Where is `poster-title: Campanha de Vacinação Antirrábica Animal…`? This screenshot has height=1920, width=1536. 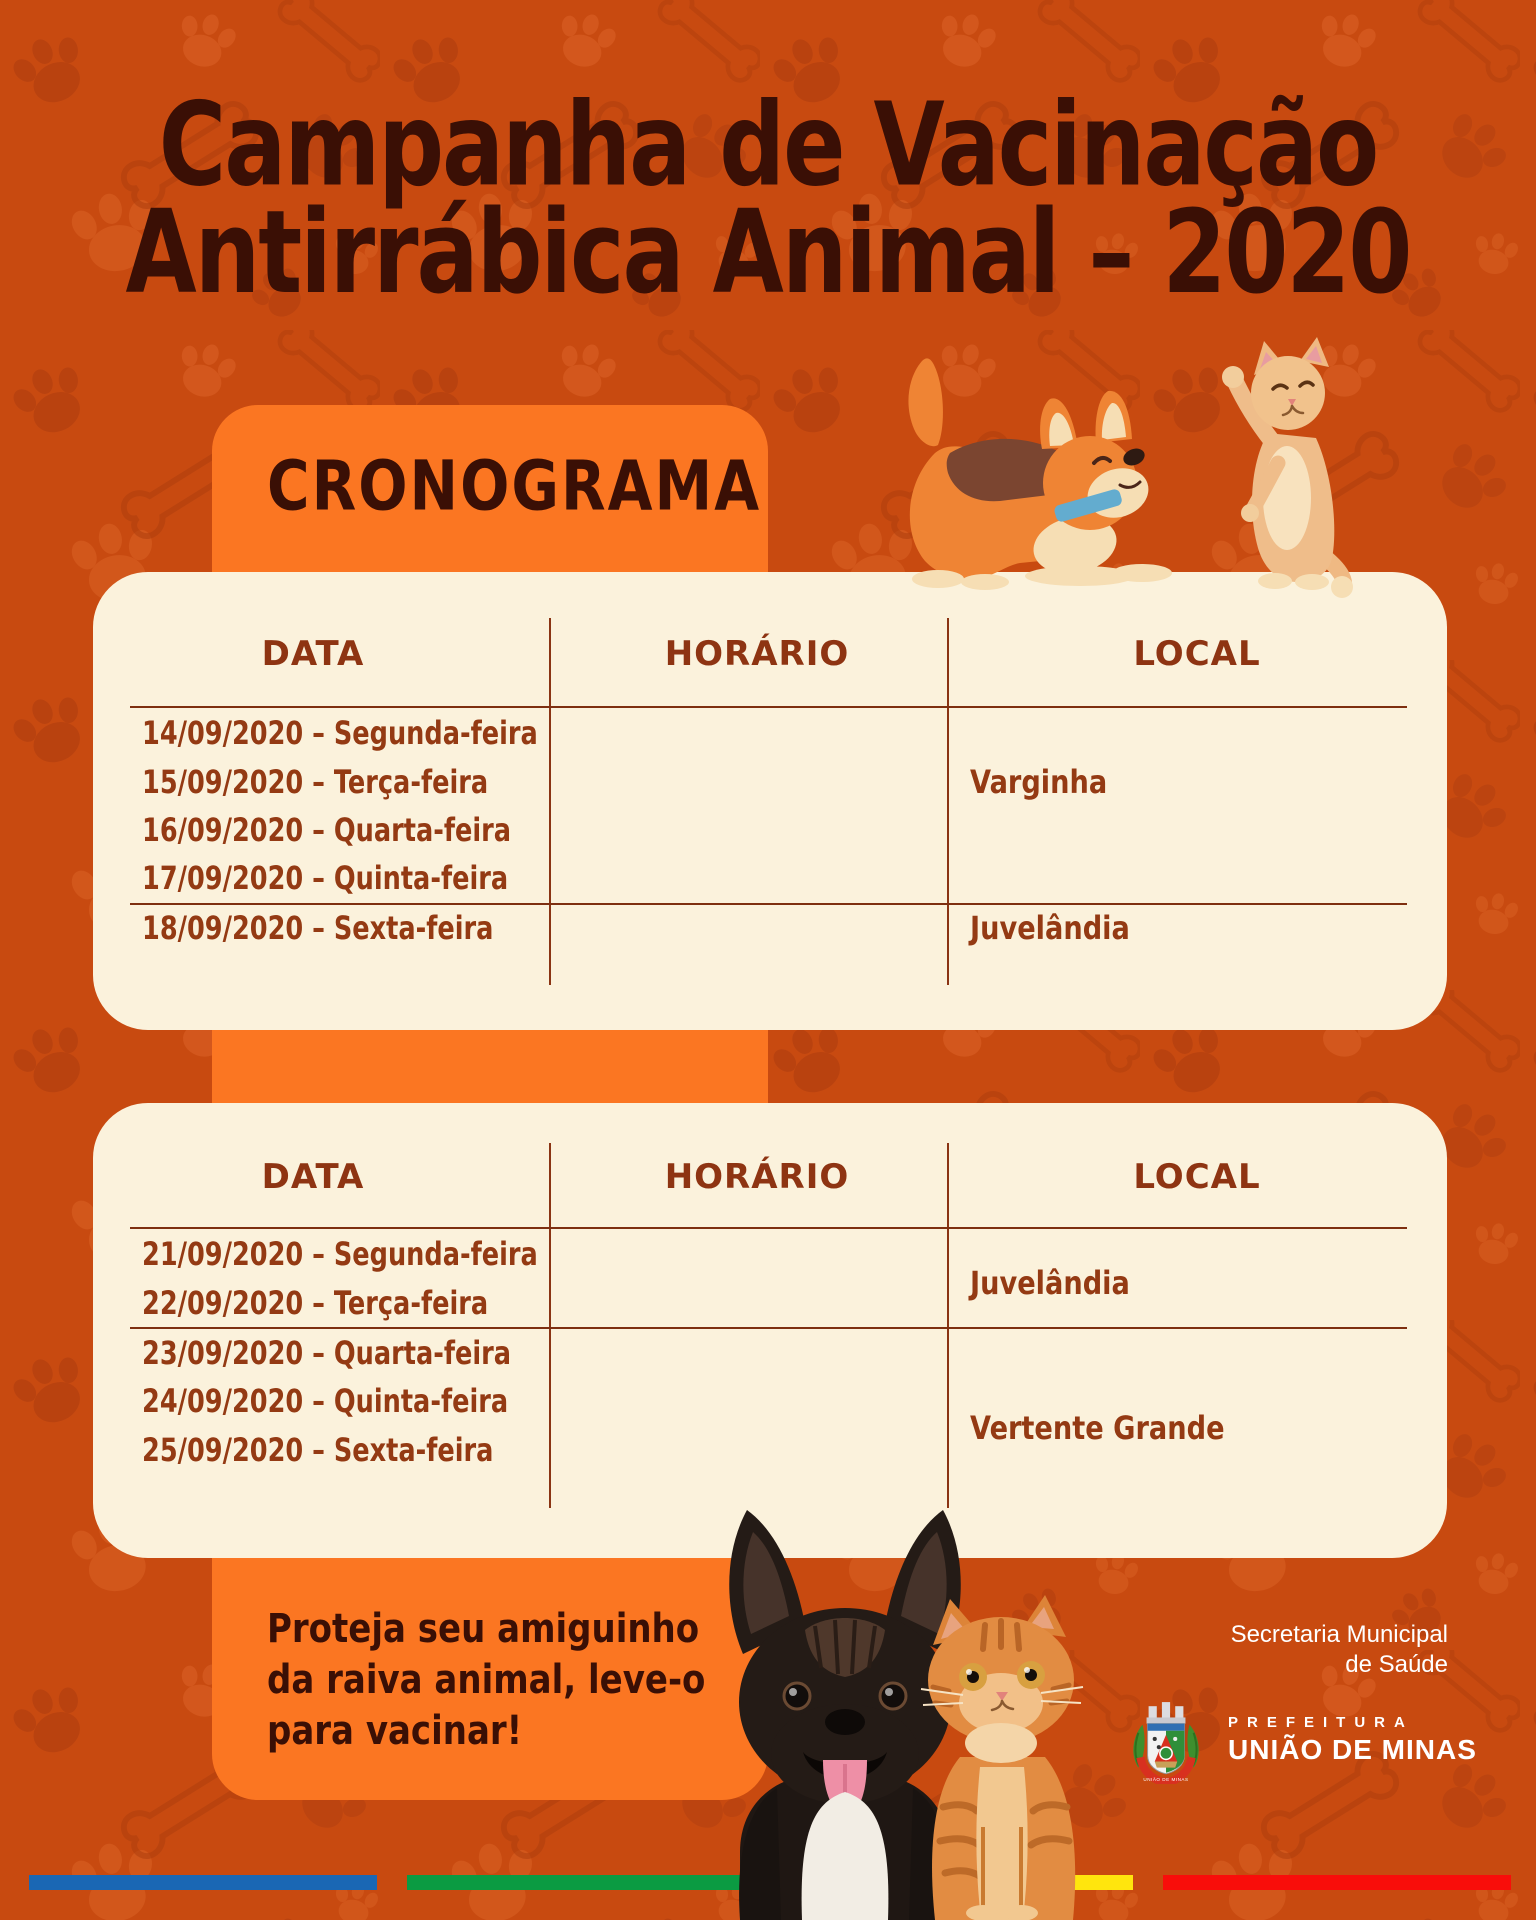 poster-title: Campanha de Vacinação Antirrábica Animal… is located at coordinates (768, 199).